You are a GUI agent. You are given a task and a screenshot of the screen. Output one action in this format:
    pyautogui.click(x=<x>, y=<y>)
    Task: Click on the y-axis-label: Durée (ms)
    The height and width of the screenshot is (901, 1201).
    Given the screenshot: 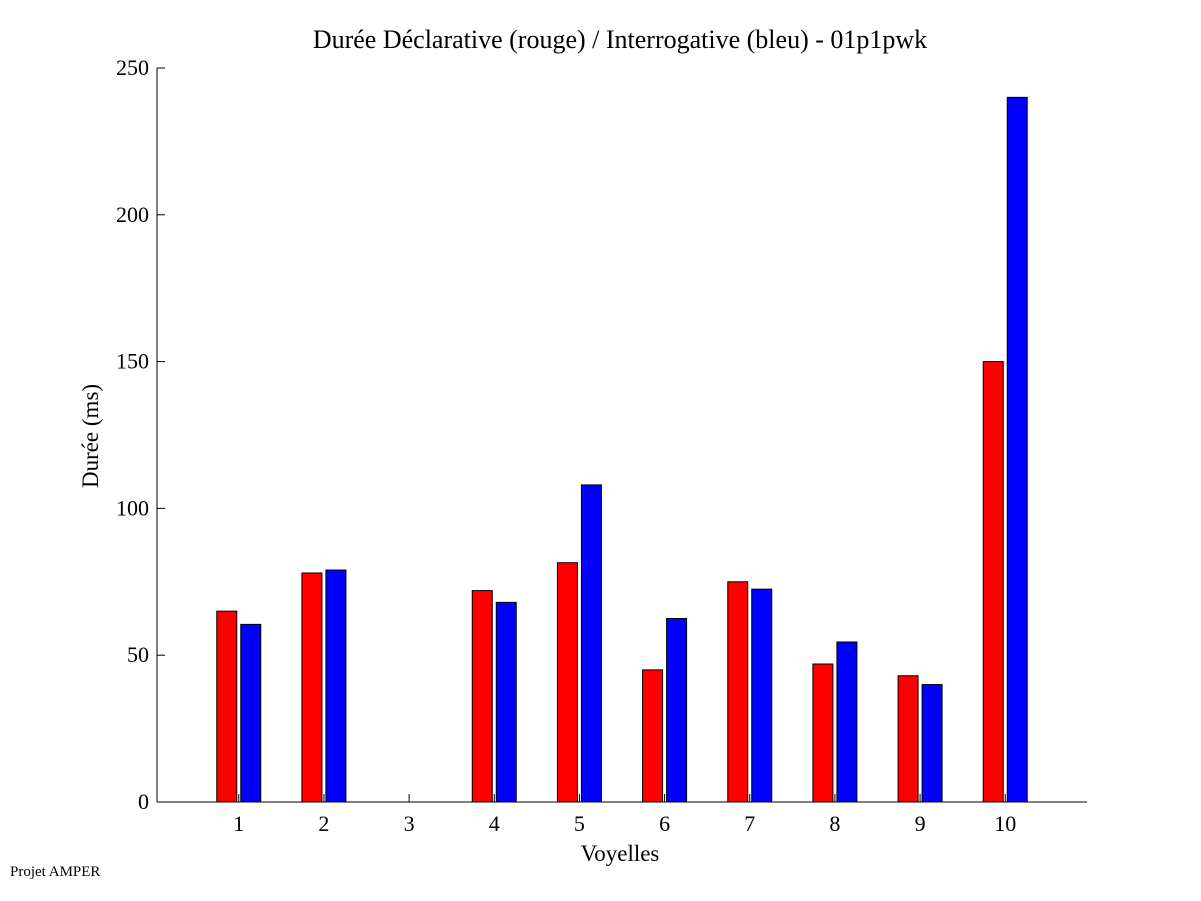 What is the action you would take?
    pyautogui.click(x=90, y=436)
    